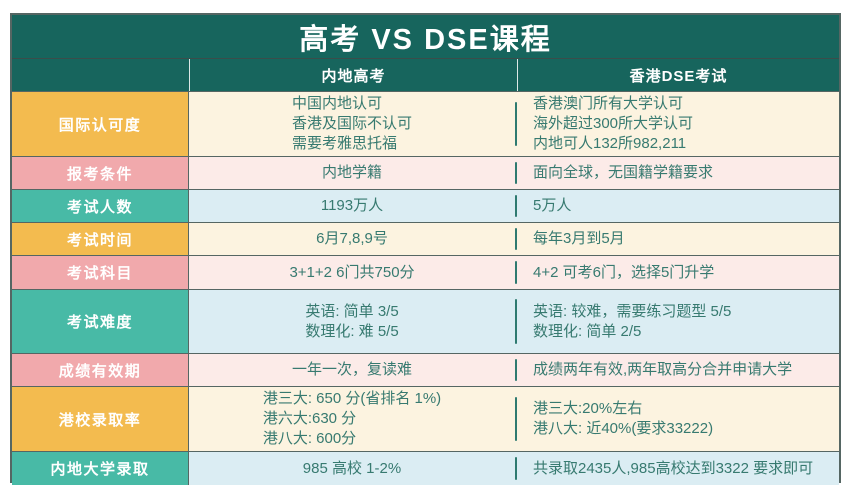  I want to click on row-label-text: 成绩有效期, so click(100, 371).